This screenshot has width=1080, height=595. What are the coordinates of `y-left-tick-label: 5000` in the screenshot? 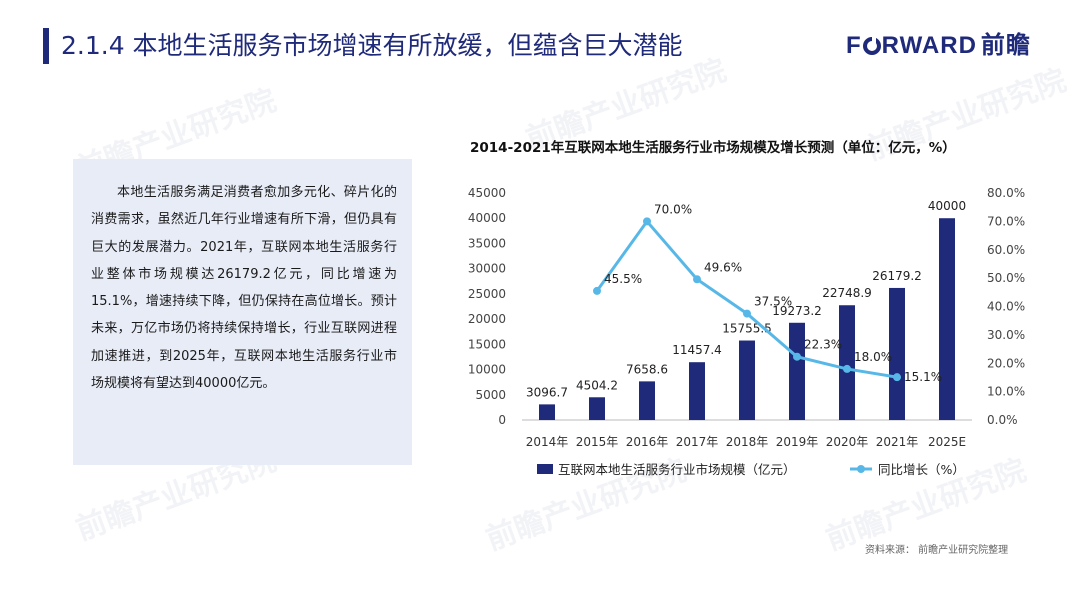 It's located at (490, 395).